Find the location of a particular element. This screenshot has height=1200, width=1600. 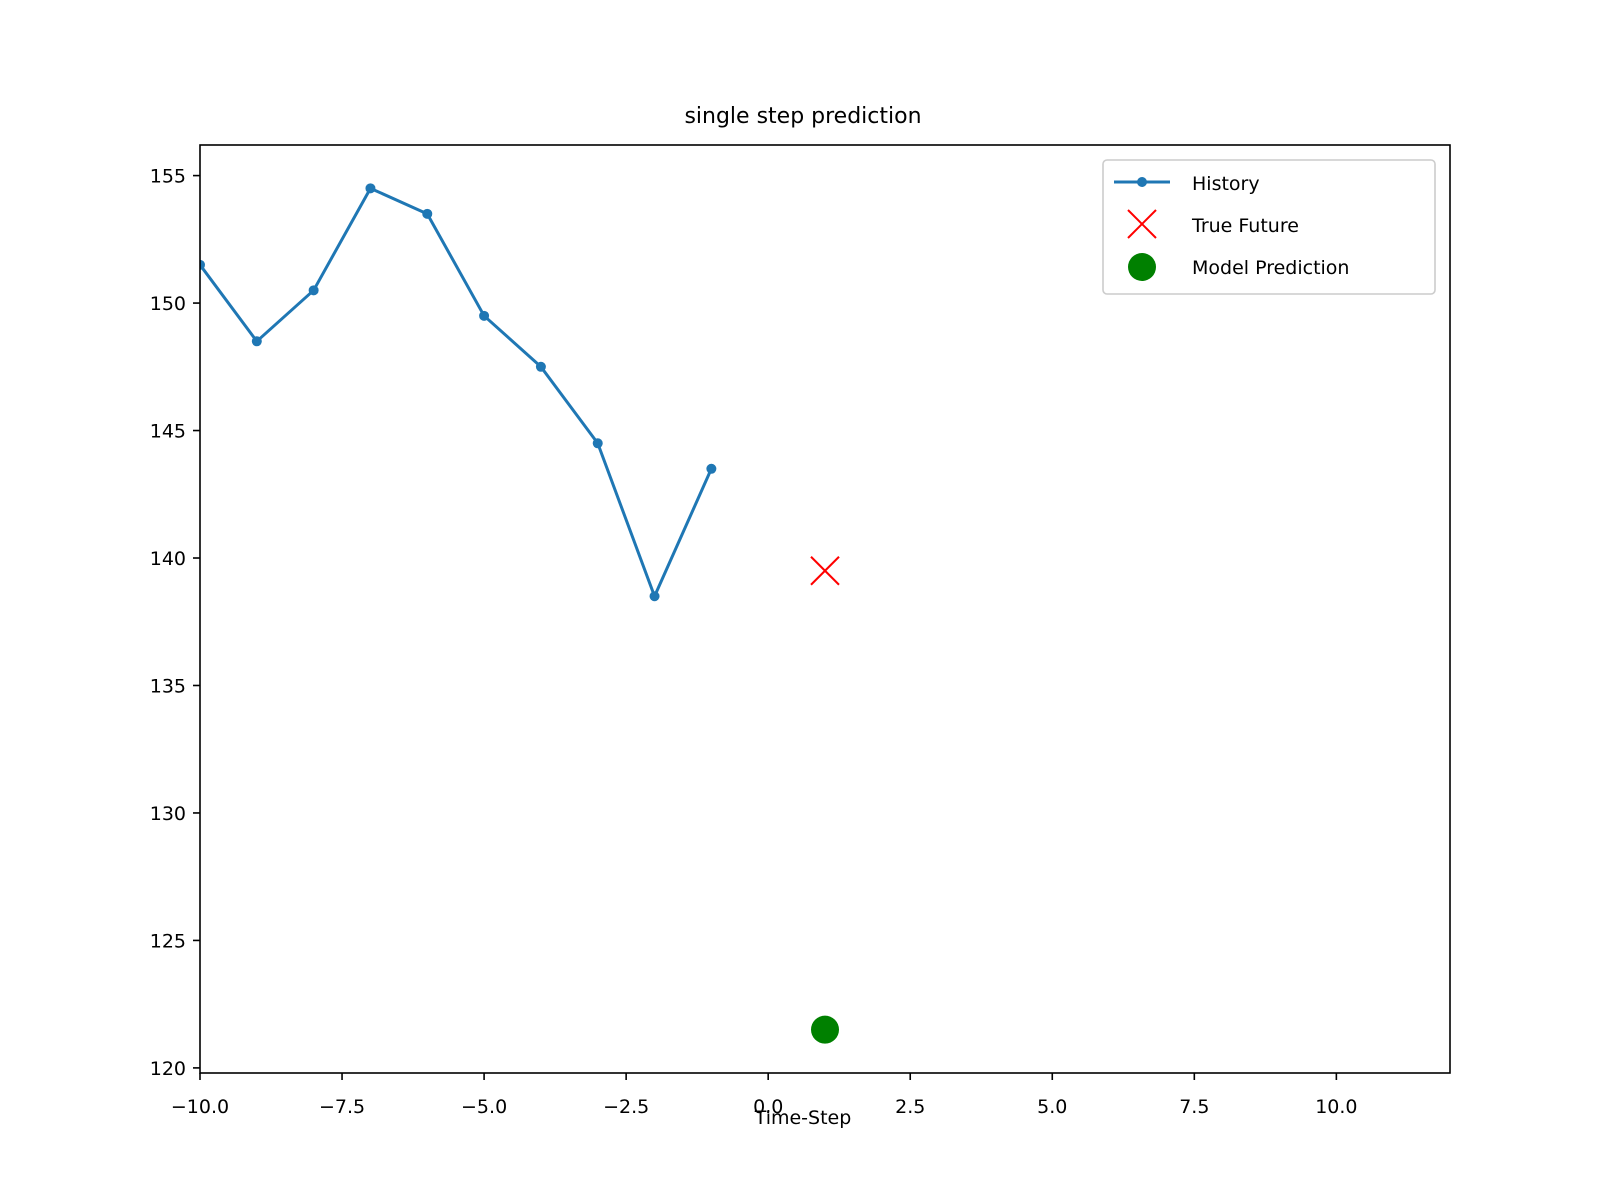

y-tick-label: 125 is located at coordinates (168, 941).